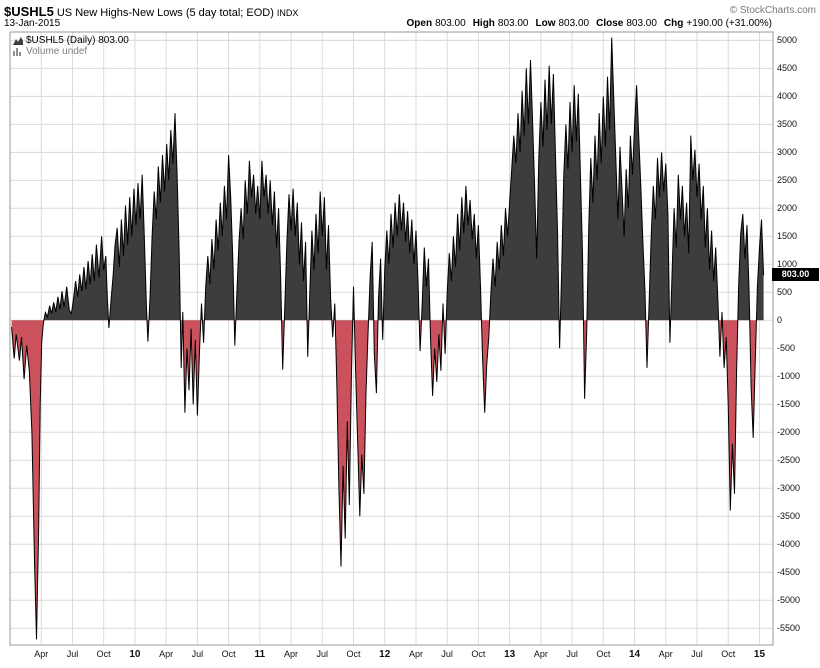  I want to click on quote-field-label: Low, so click(545, 23).